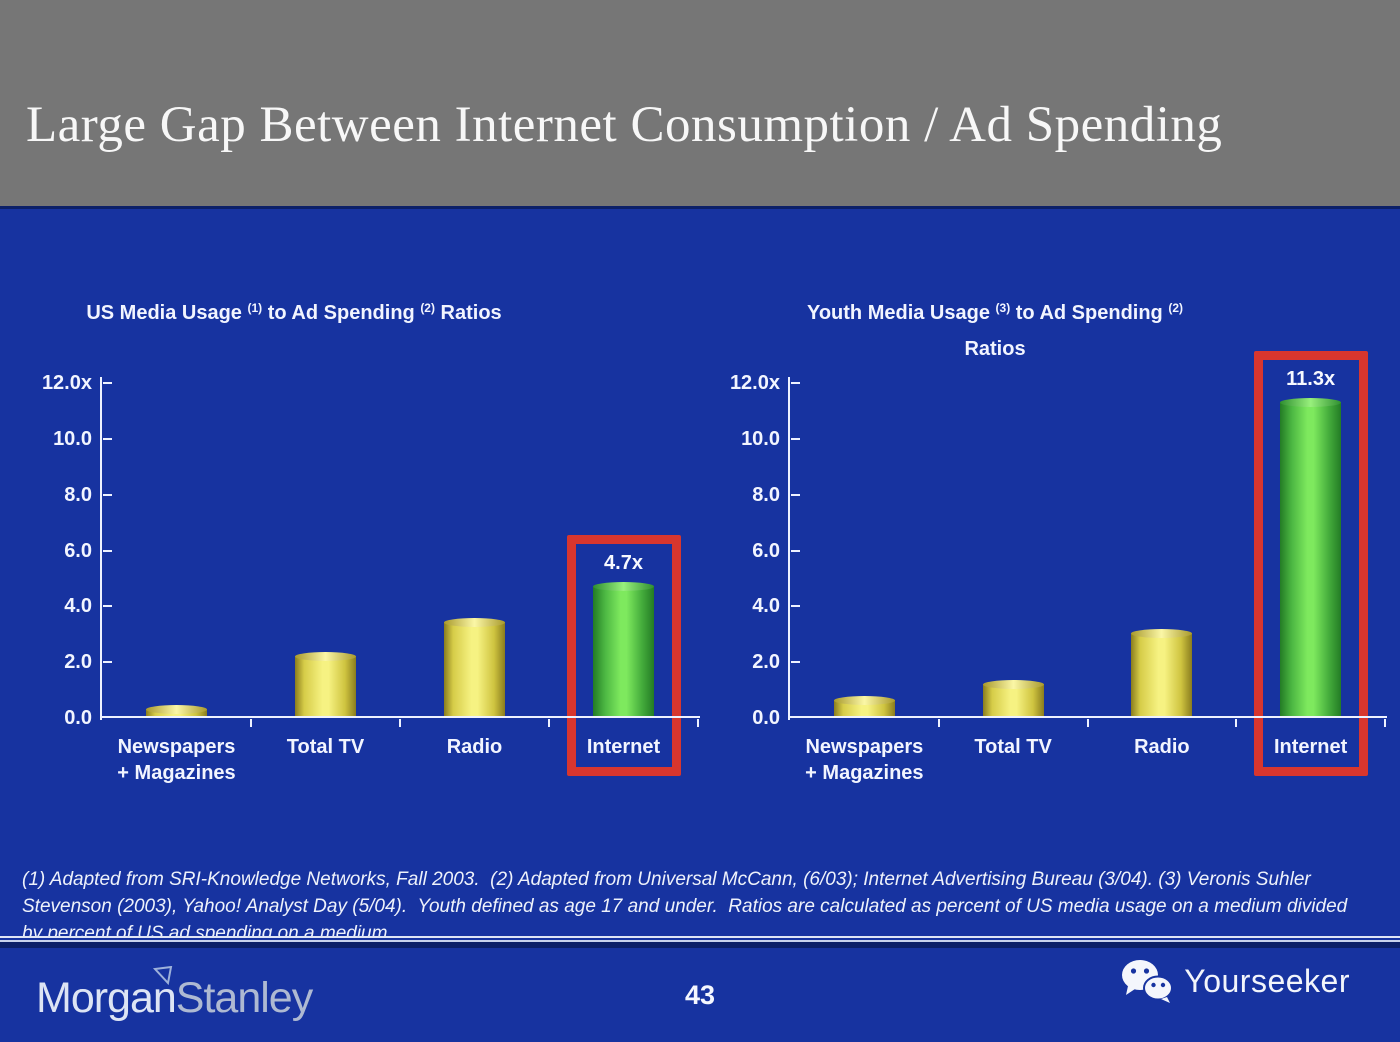 The height and width of the screenshot is (1042, 1400). I want to click on morgan-stanley-triangle-icon, so click(162, 976).